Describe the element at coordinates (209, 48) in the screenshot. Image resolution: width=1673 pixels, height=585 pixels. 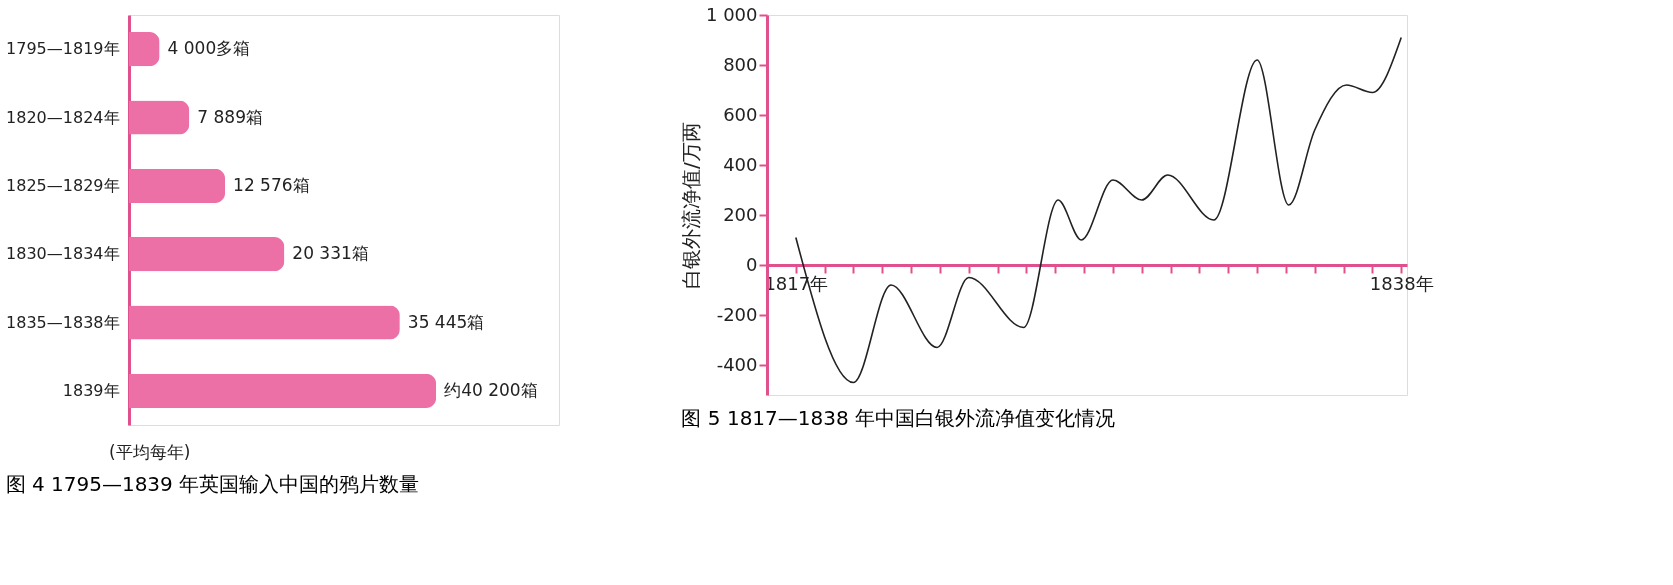
I see `data-label: 4 000多箱` at that location.